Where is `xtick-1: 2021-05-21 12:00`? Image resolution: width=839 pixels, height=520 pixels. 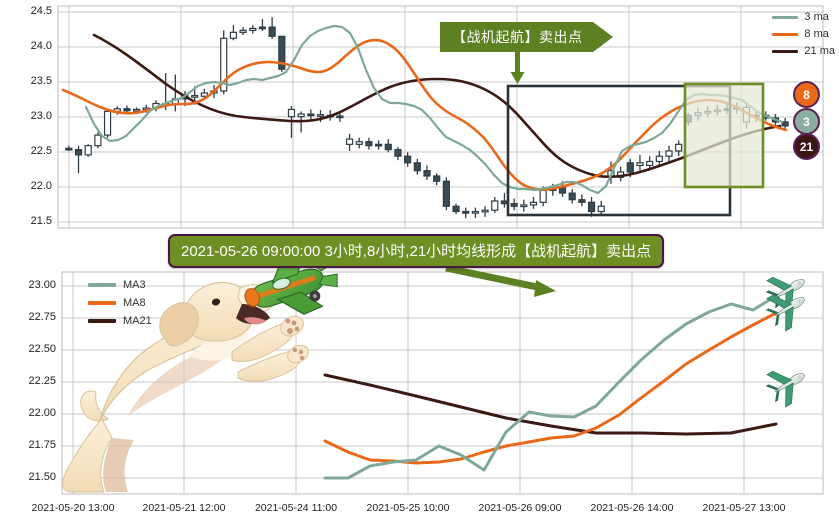
xtick-1: 2021-05-21 12:00 is located at coordinates (184, 508).